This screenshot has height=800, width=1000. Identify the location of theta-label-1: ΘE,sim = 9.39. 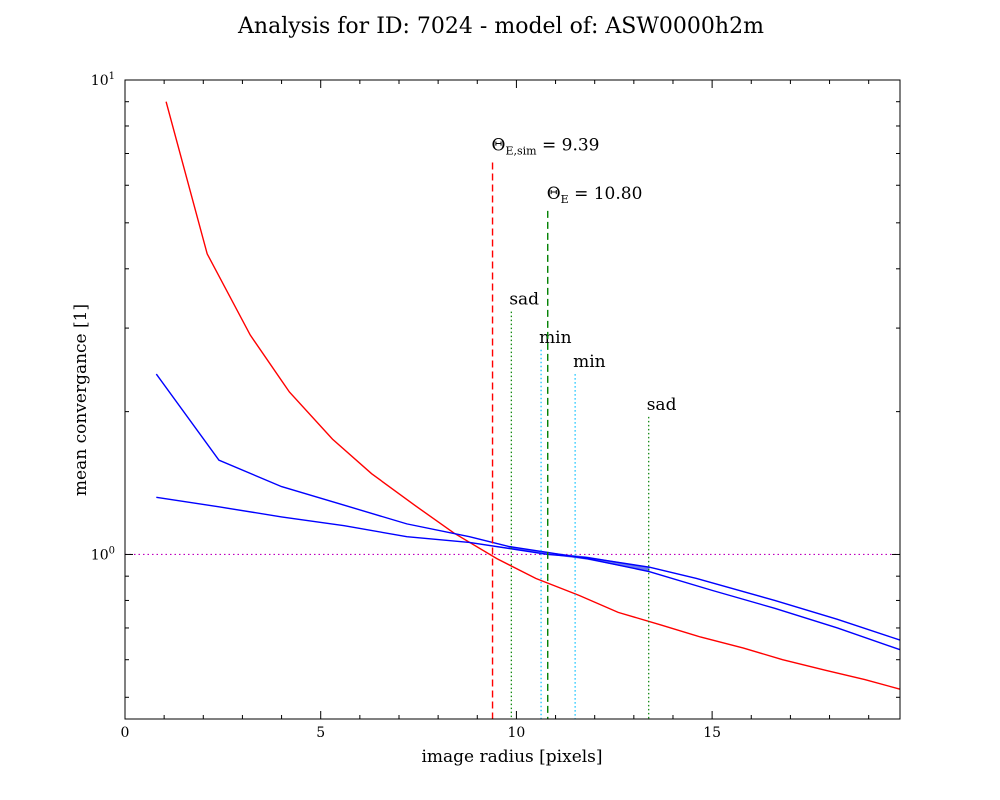
(546, 147).